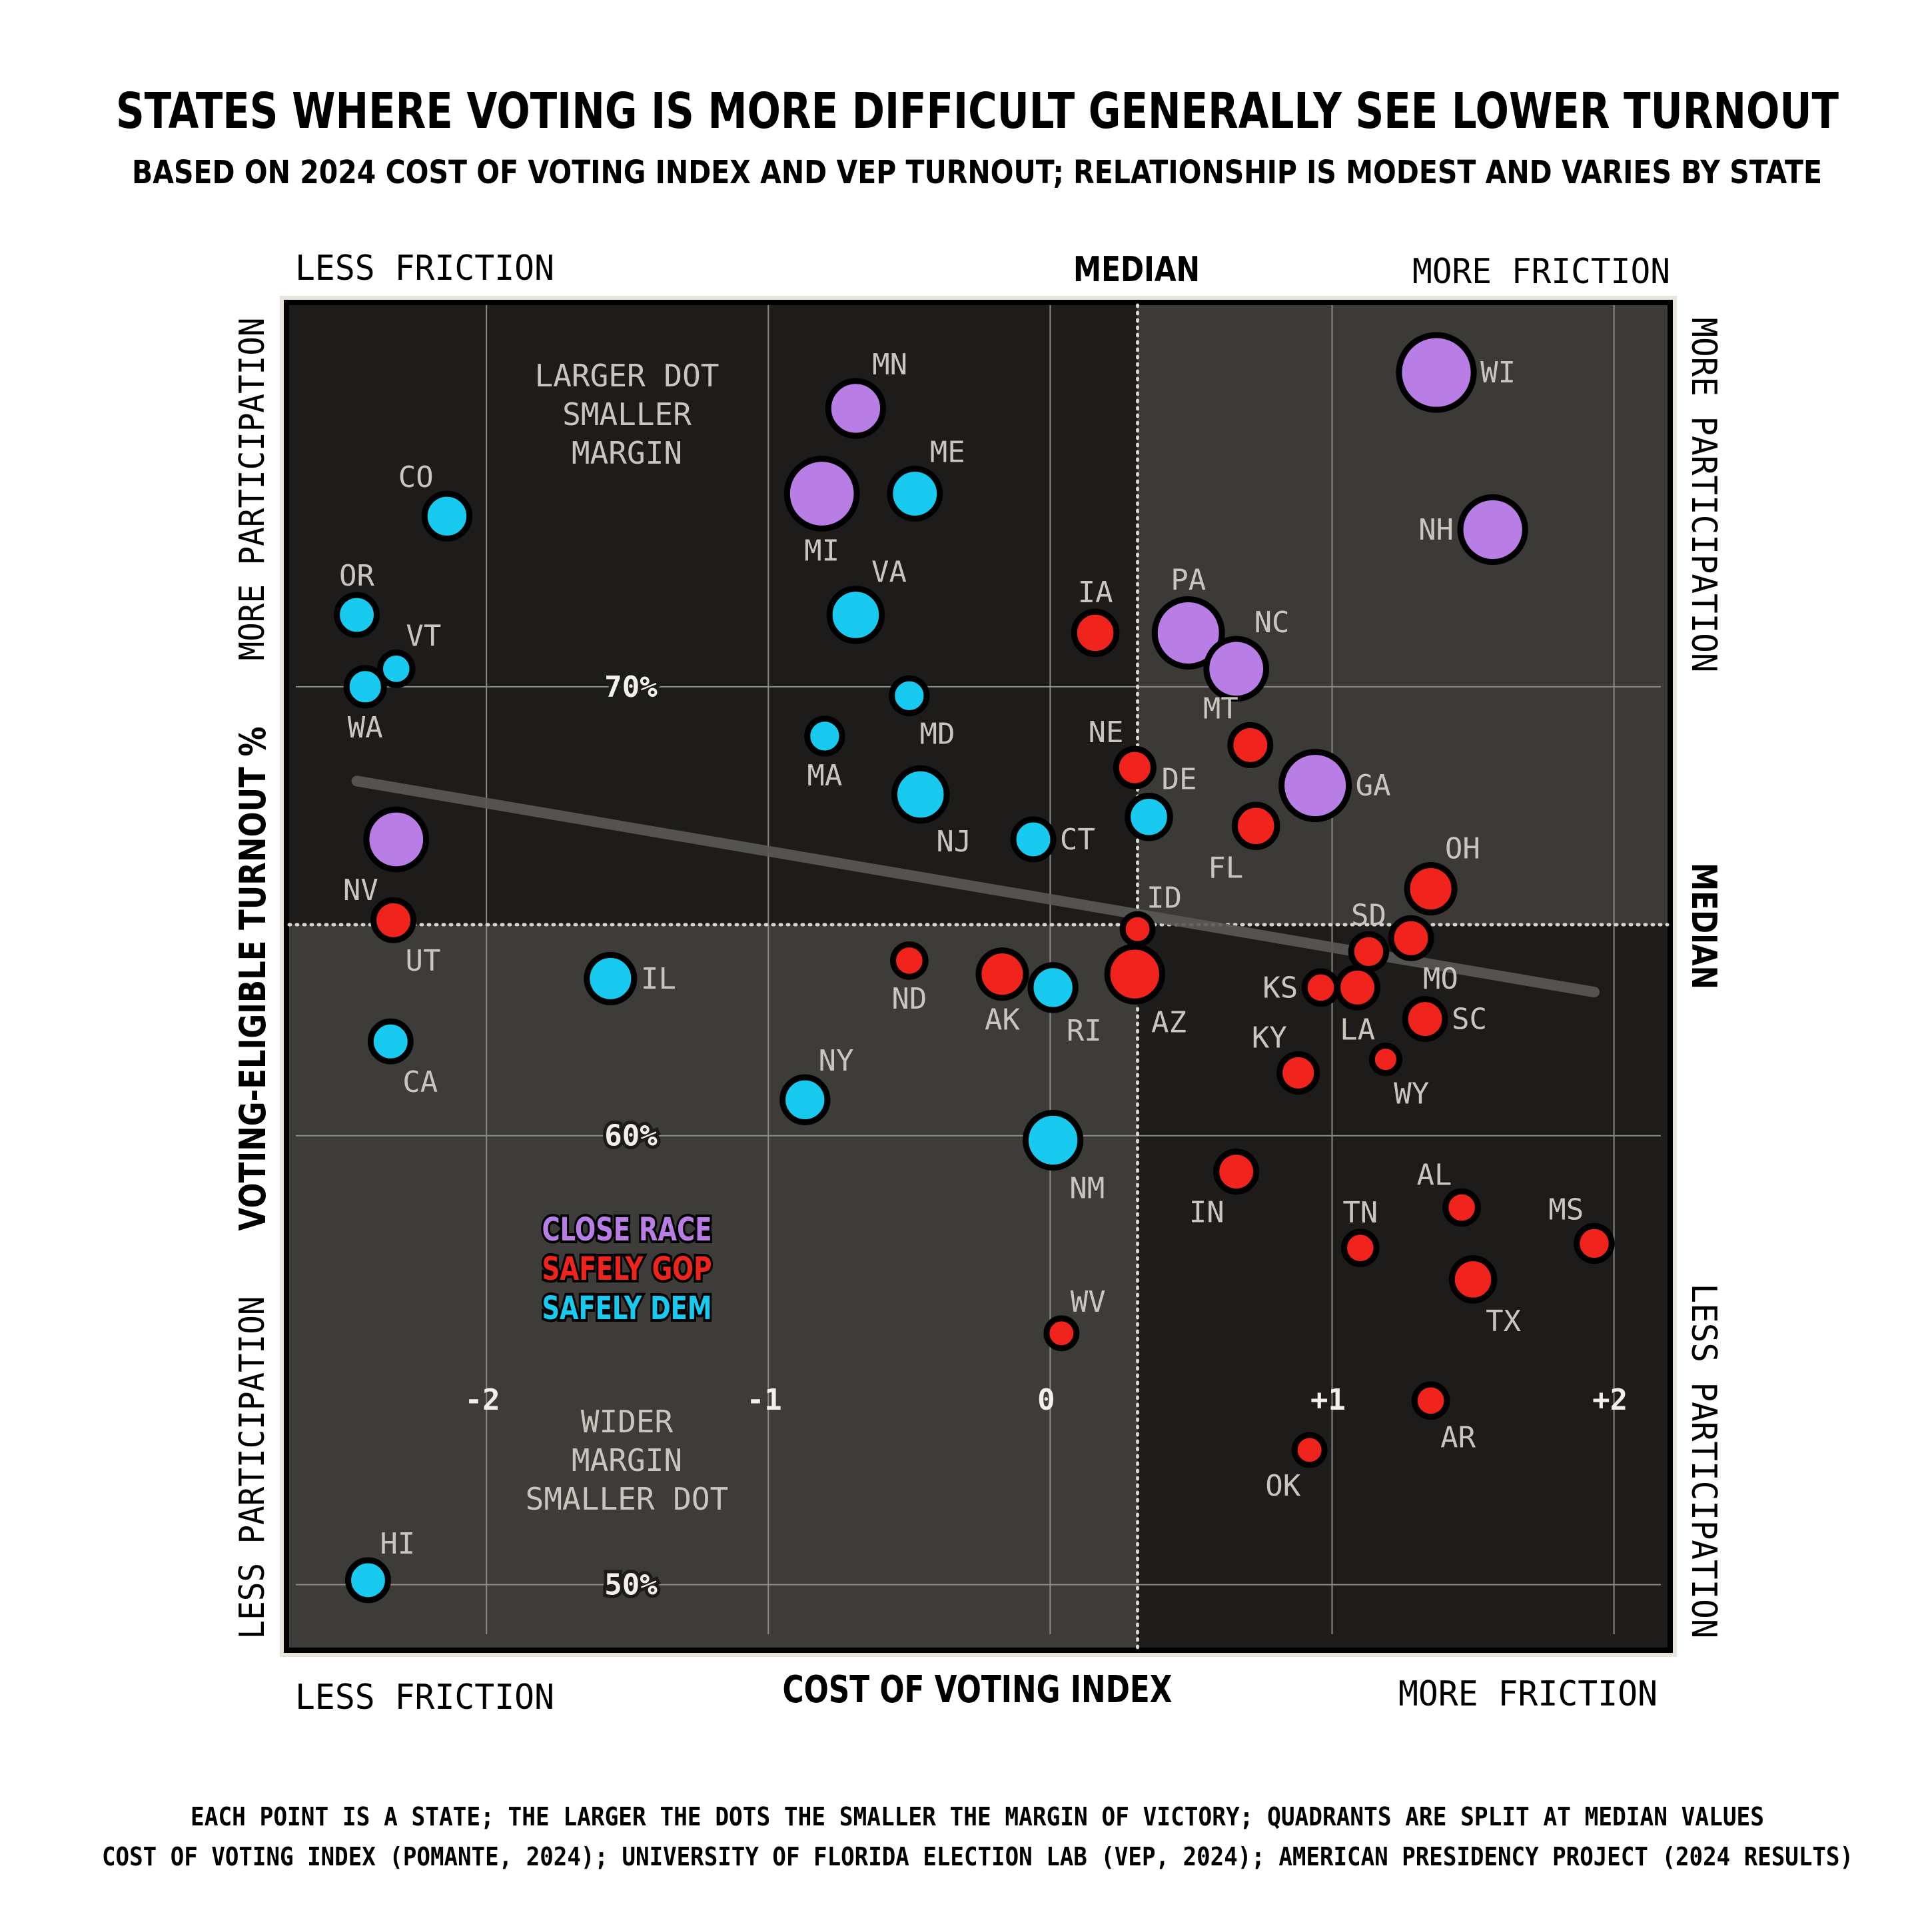  What do you see at coordinates (1095, 593) in the screenshot?
I see `point-label-ia: IA` at bounding box center [1095, 593].